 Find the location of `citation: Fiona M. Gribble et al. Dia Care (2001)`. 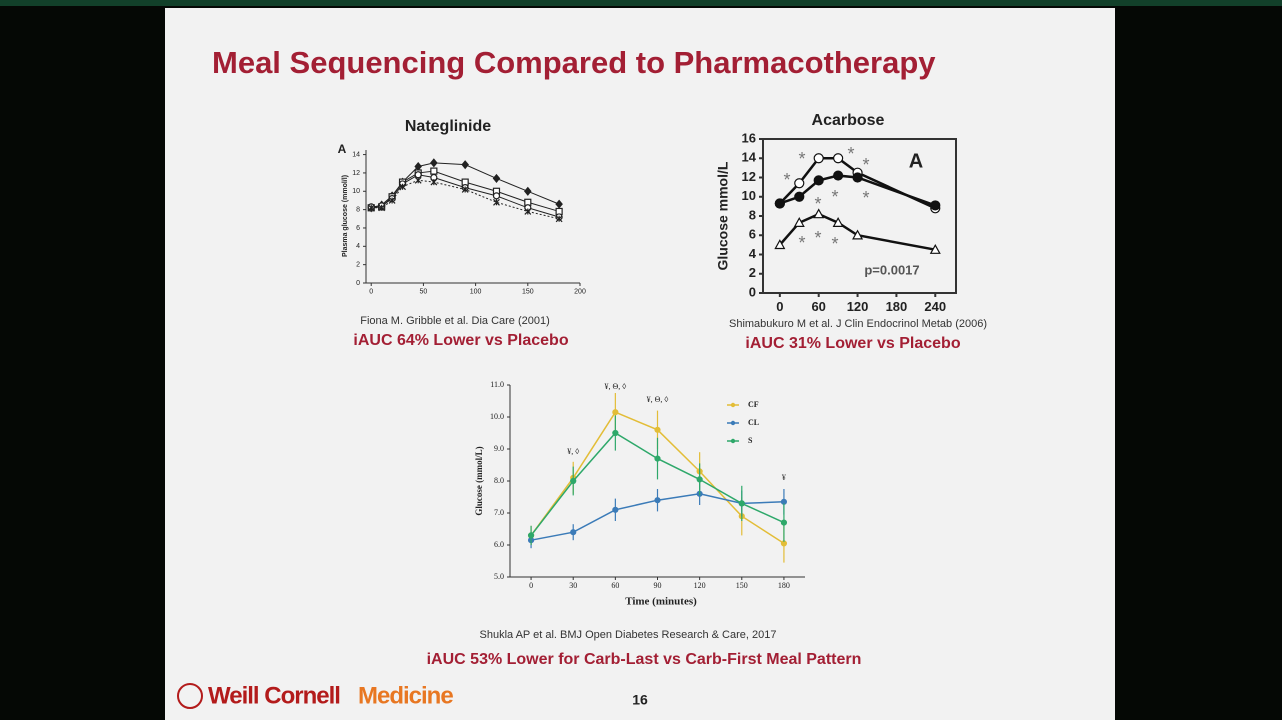

citation: Fiona M. Gribble et al. Dia Care (2001) is located at coordinates (455, 321).